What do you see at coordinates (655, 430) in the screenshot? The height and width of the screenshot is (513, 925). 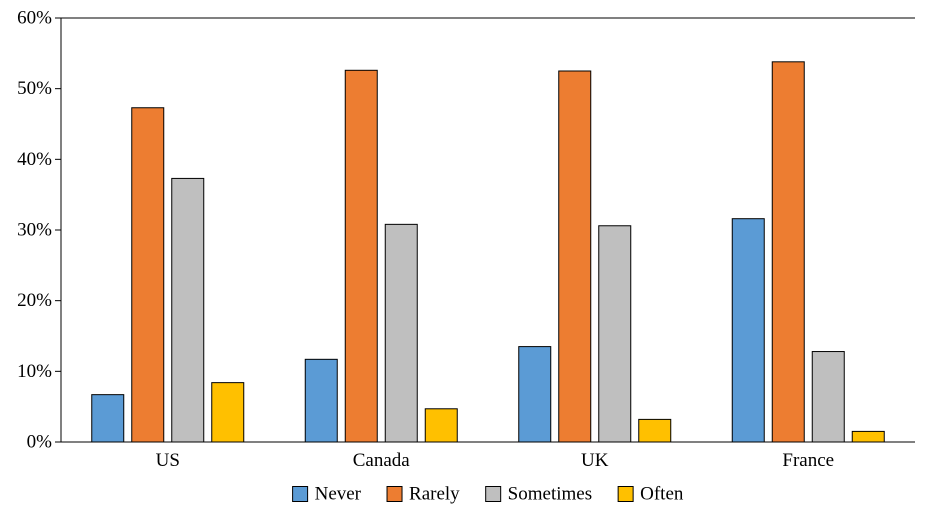 I see `bar-often-uk` at bounding box center [655, 430].